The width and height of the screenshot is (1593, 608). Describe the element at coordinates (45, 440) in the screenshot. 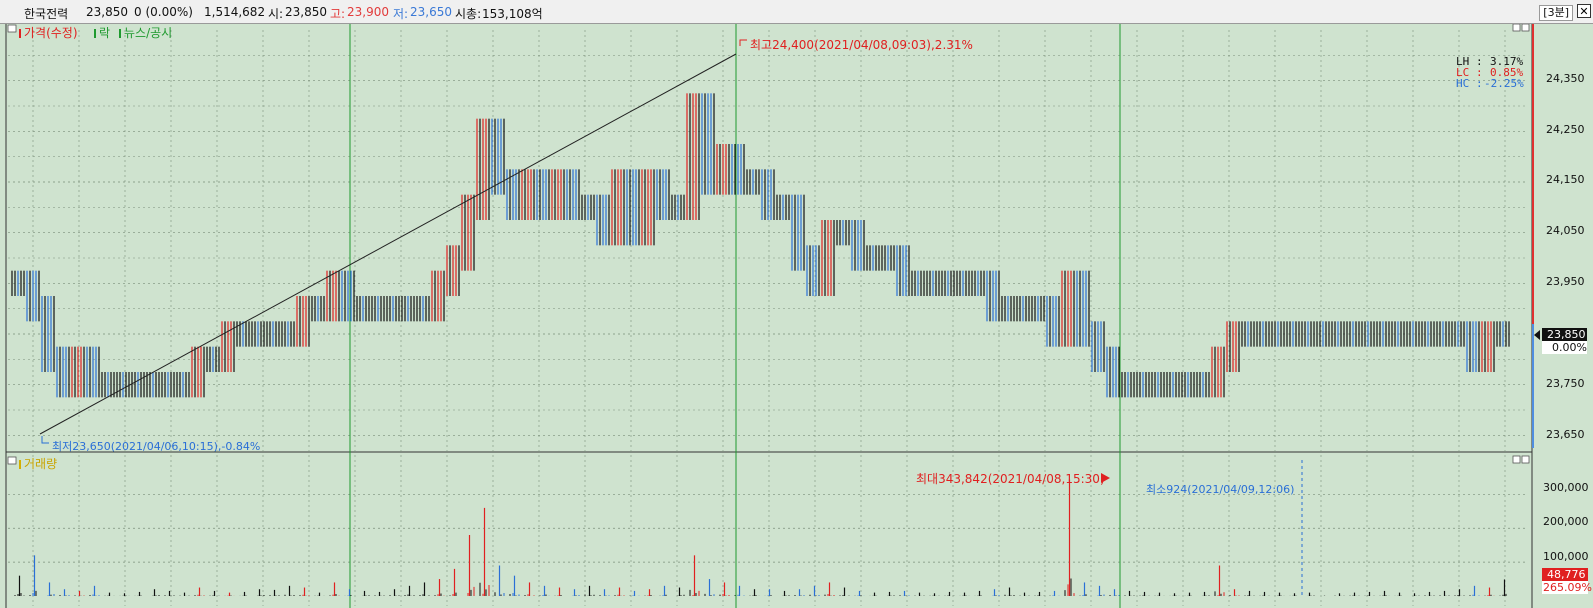

I see `min-arrow-icon` at that location.